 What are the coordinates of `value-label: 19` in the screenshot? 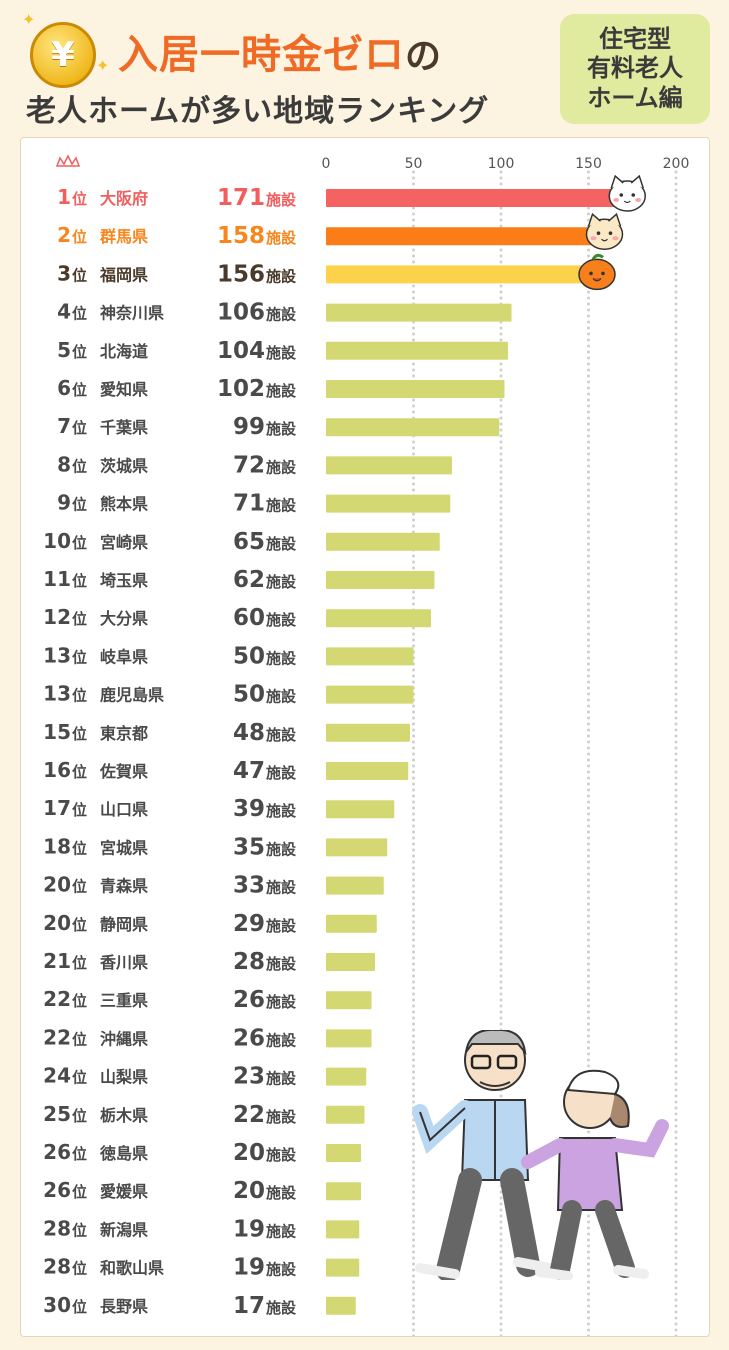 It's located at (249, 1229).